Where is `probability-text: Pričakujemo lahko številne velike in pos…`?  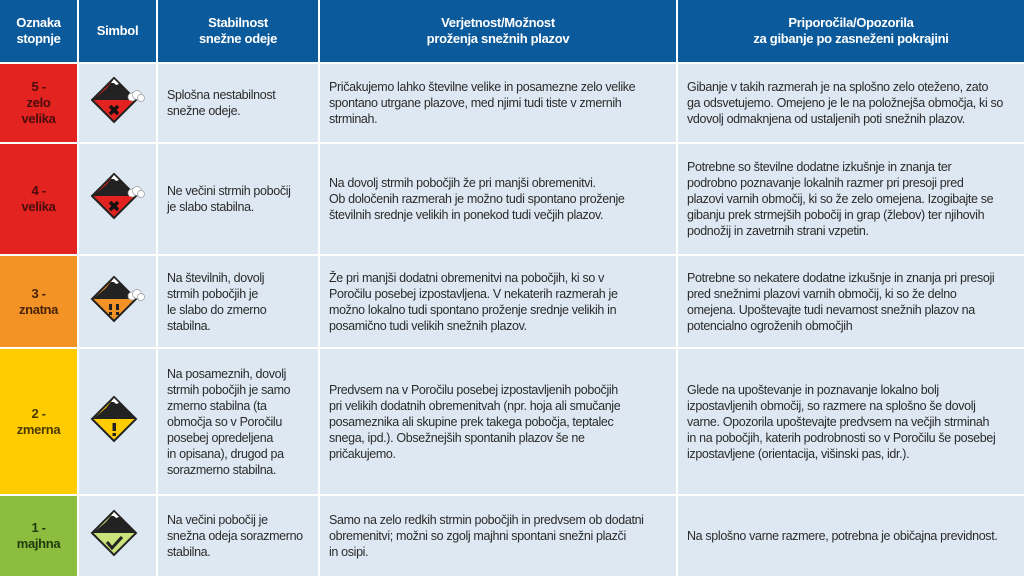
probability-text: Pričakujemo lahko številne velike in pos… is located at coordinates (482, 103).